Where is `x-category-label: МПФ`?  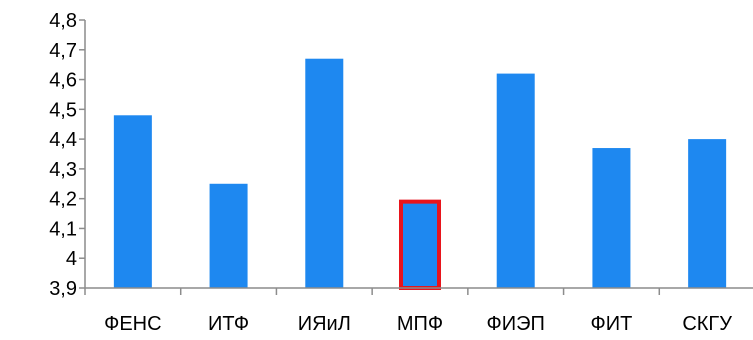 x-category-label: МПФ is located at coordinates (420, 324).